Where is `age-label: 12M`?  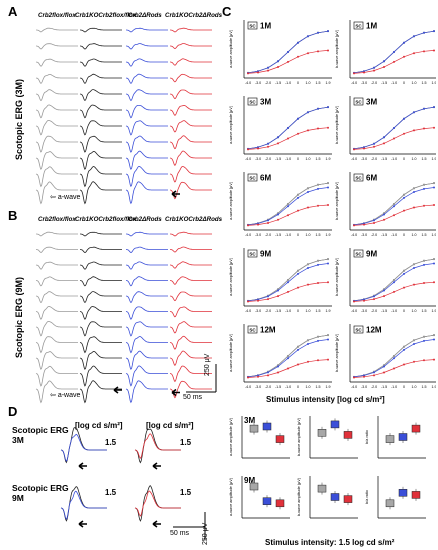 age-label: 12M is located at coordinates (374, 330).